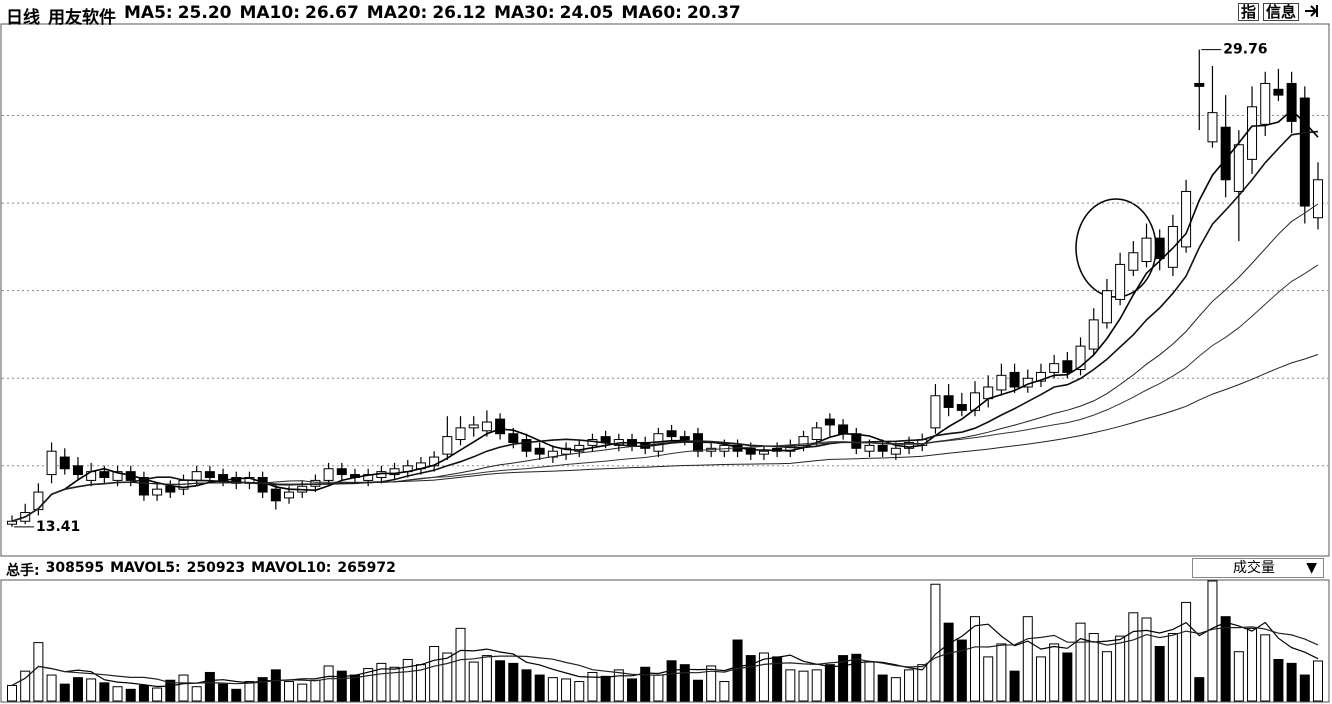  I want to click on mavol-value: 265972, so click(366, 568).